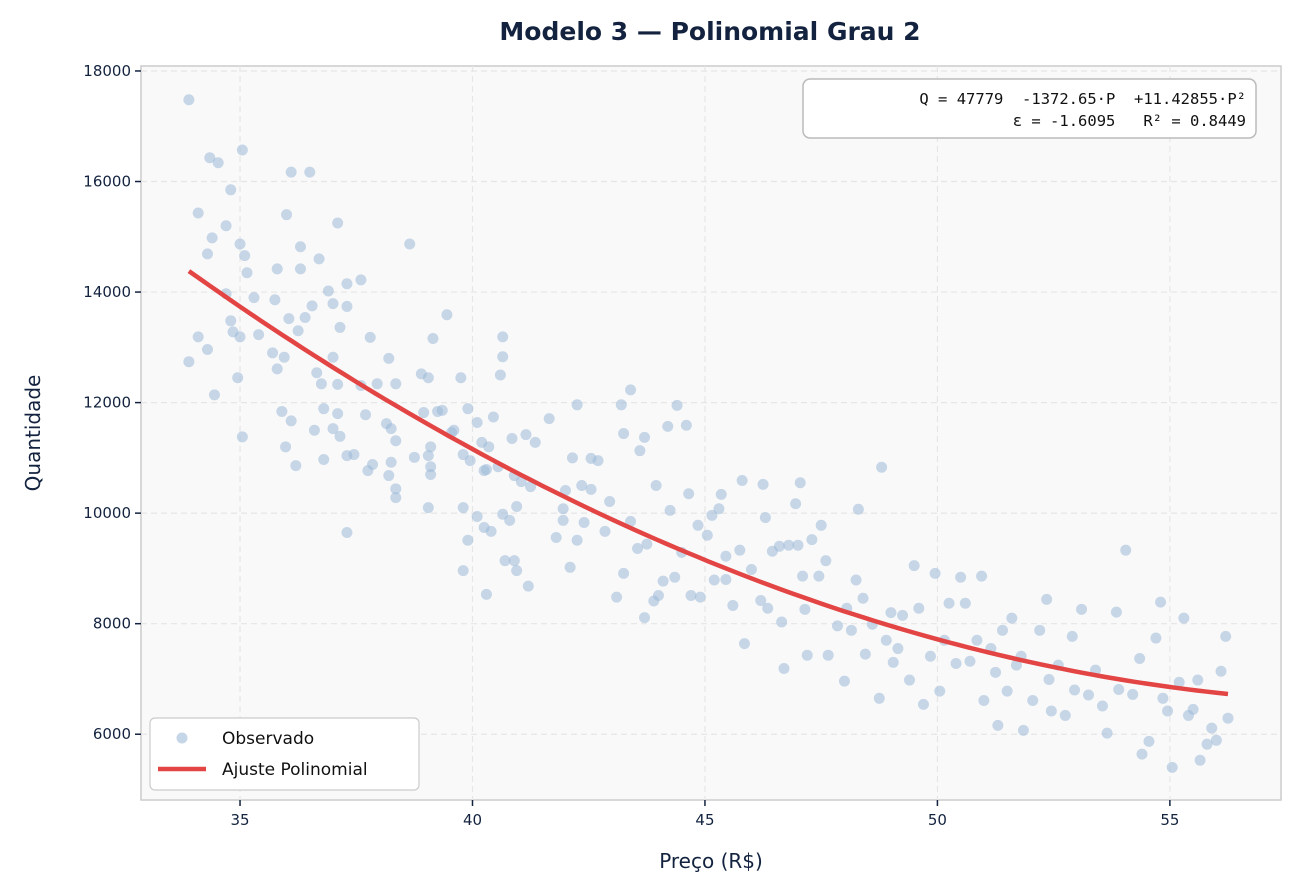 This screenshot has height=892, width=1298. Describe the element at coordinates (112, 734) in the screenshot. I see `y-tick-label: 6000` at that location.